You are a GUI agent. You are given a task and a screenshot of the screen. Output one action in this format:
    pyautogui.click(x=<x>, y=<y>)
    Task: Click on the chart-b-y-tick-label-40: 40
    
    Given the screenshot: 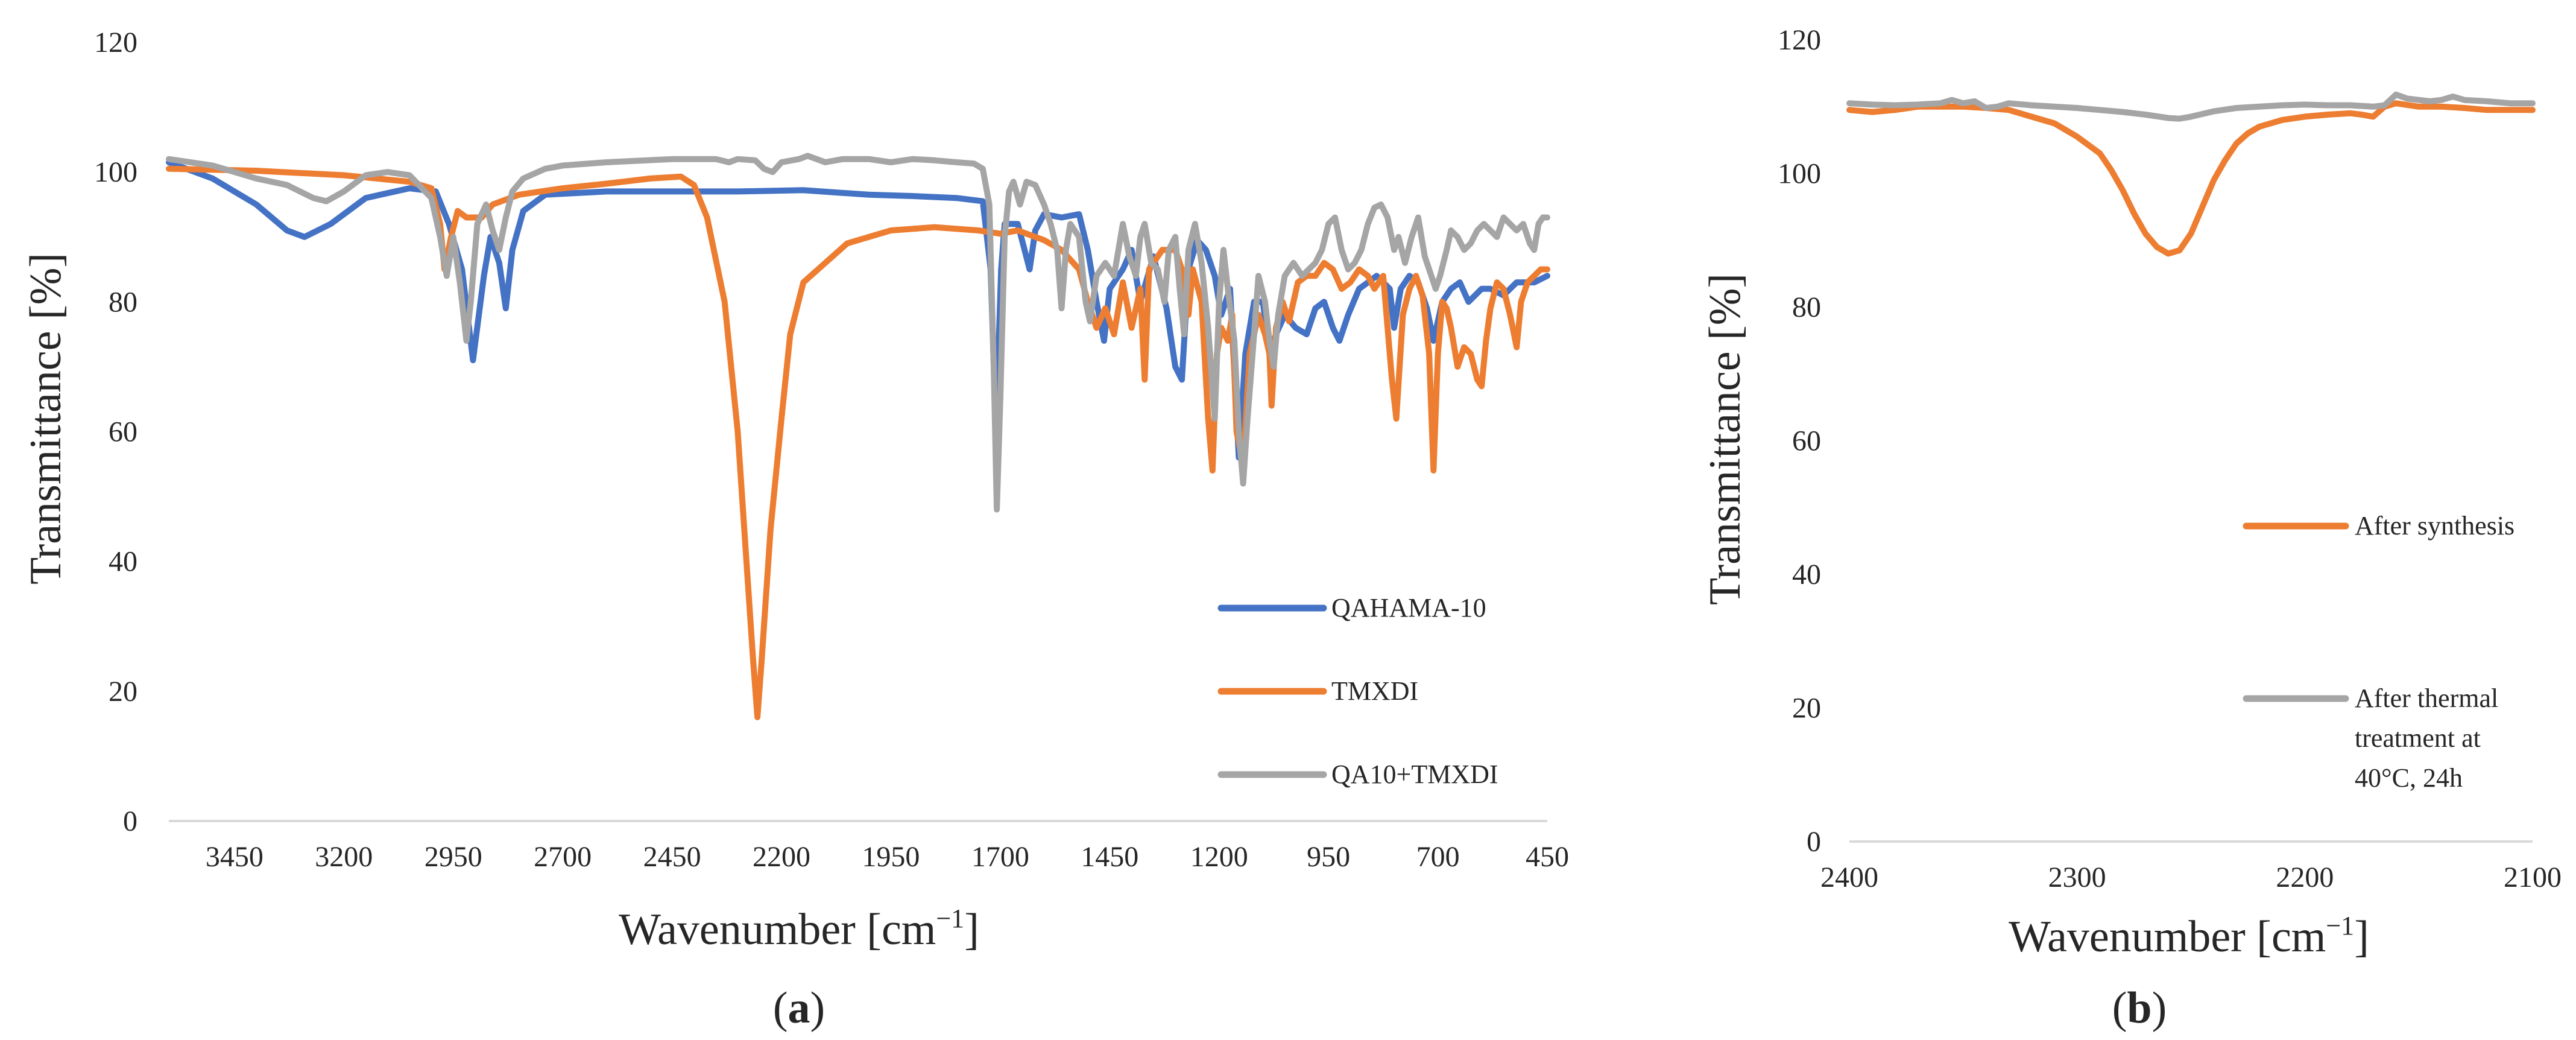 What is the action you would take?
    pyautogui.click(x=1806, y=575)
    